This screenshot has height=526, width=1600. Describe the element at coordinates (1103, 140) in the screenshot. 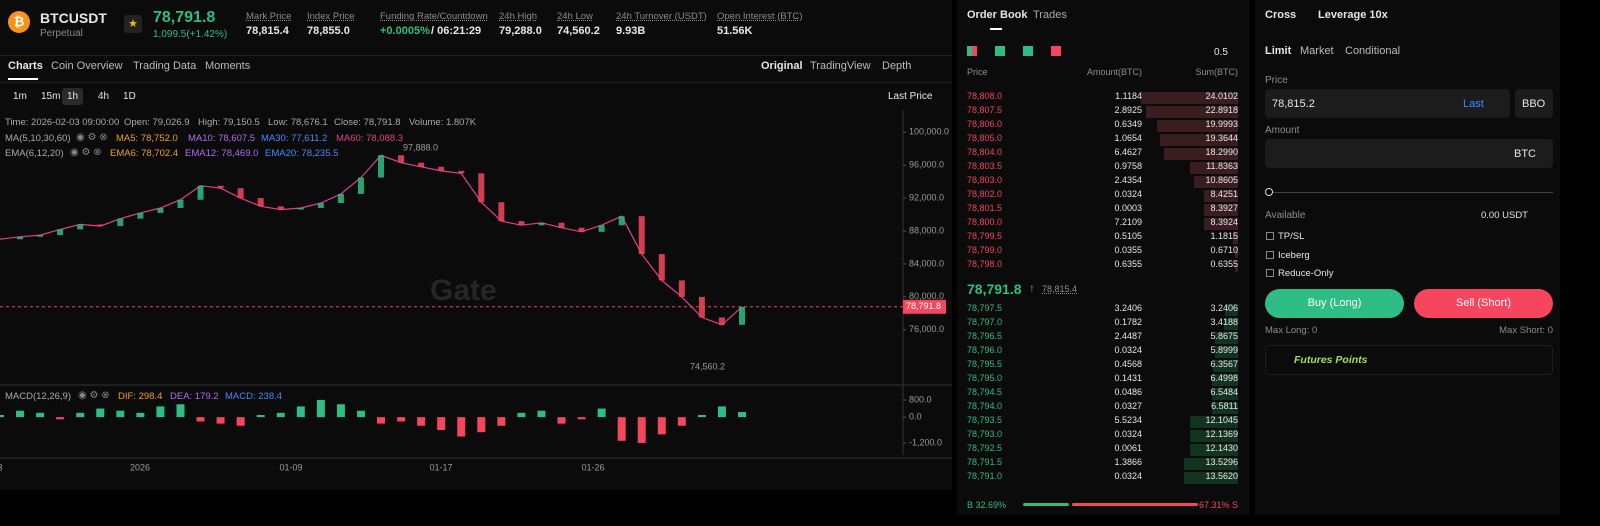

I see `asks-row: 78,805.0 1.0654 19.3644` at that location.